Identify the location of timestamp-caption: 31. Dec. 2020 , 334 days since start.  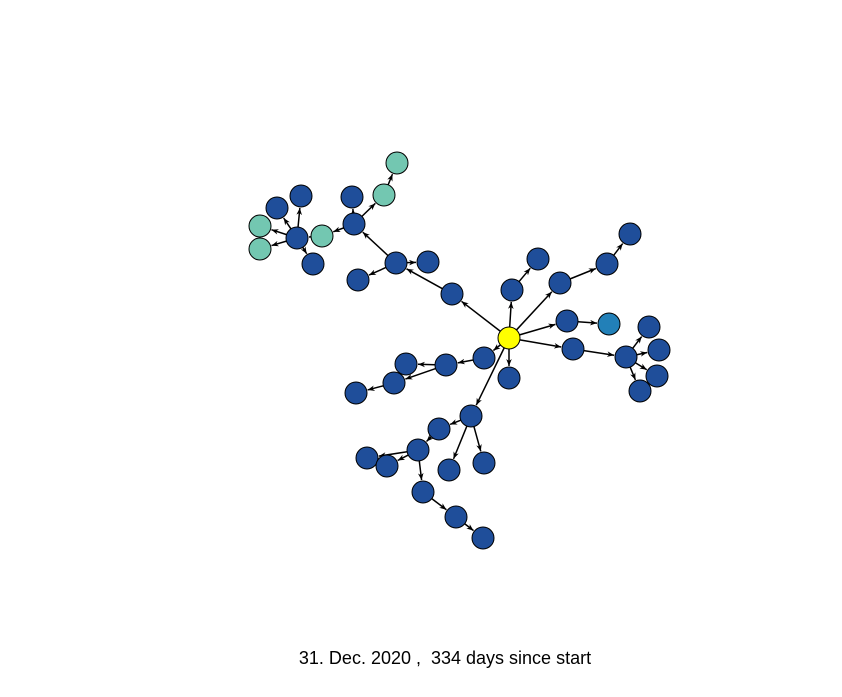
(445, 658).